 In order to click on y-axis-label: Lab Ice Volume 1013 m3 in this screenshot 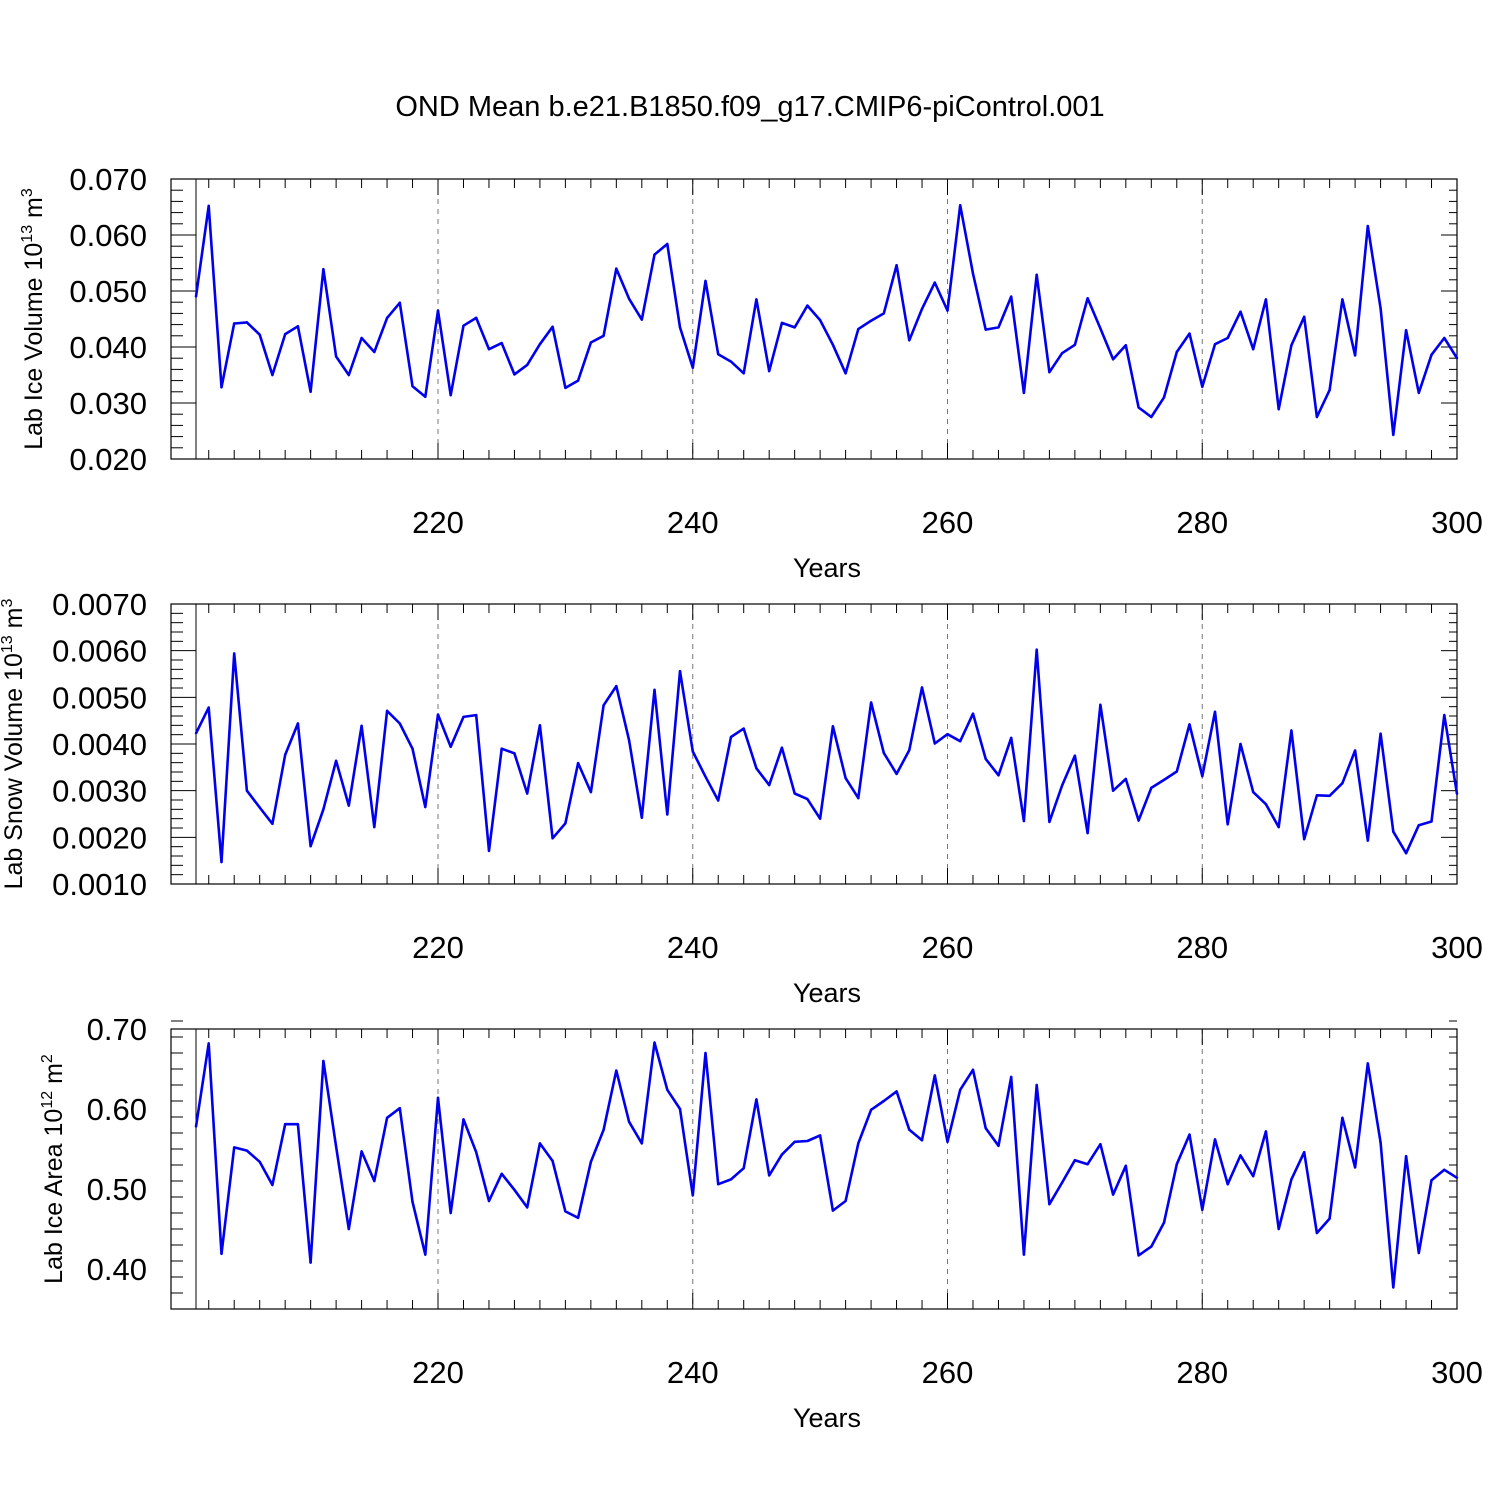, I will do `click(33, 319)`.